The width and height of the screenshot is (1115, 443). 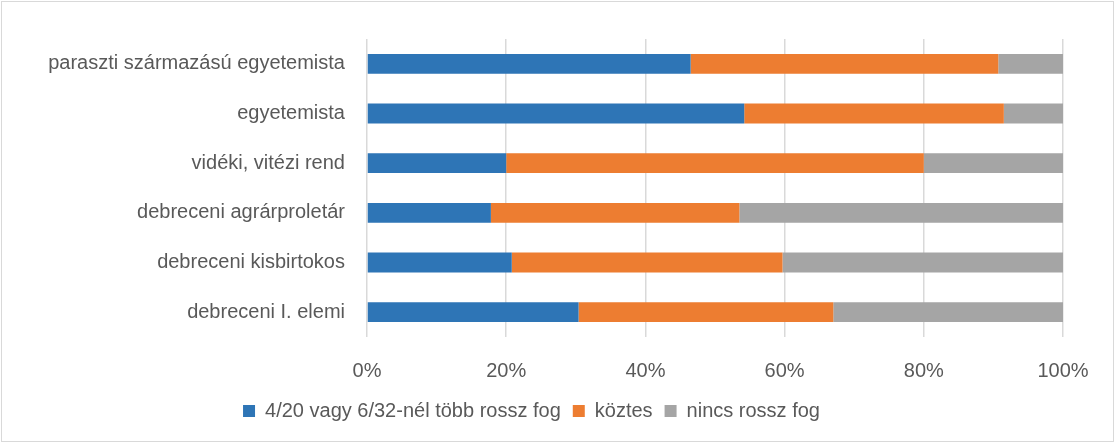 What do you see at coordinates (367, 369) in the screenshot?
I see `x-tick-label: 0%` at bounding box center [367, 369].